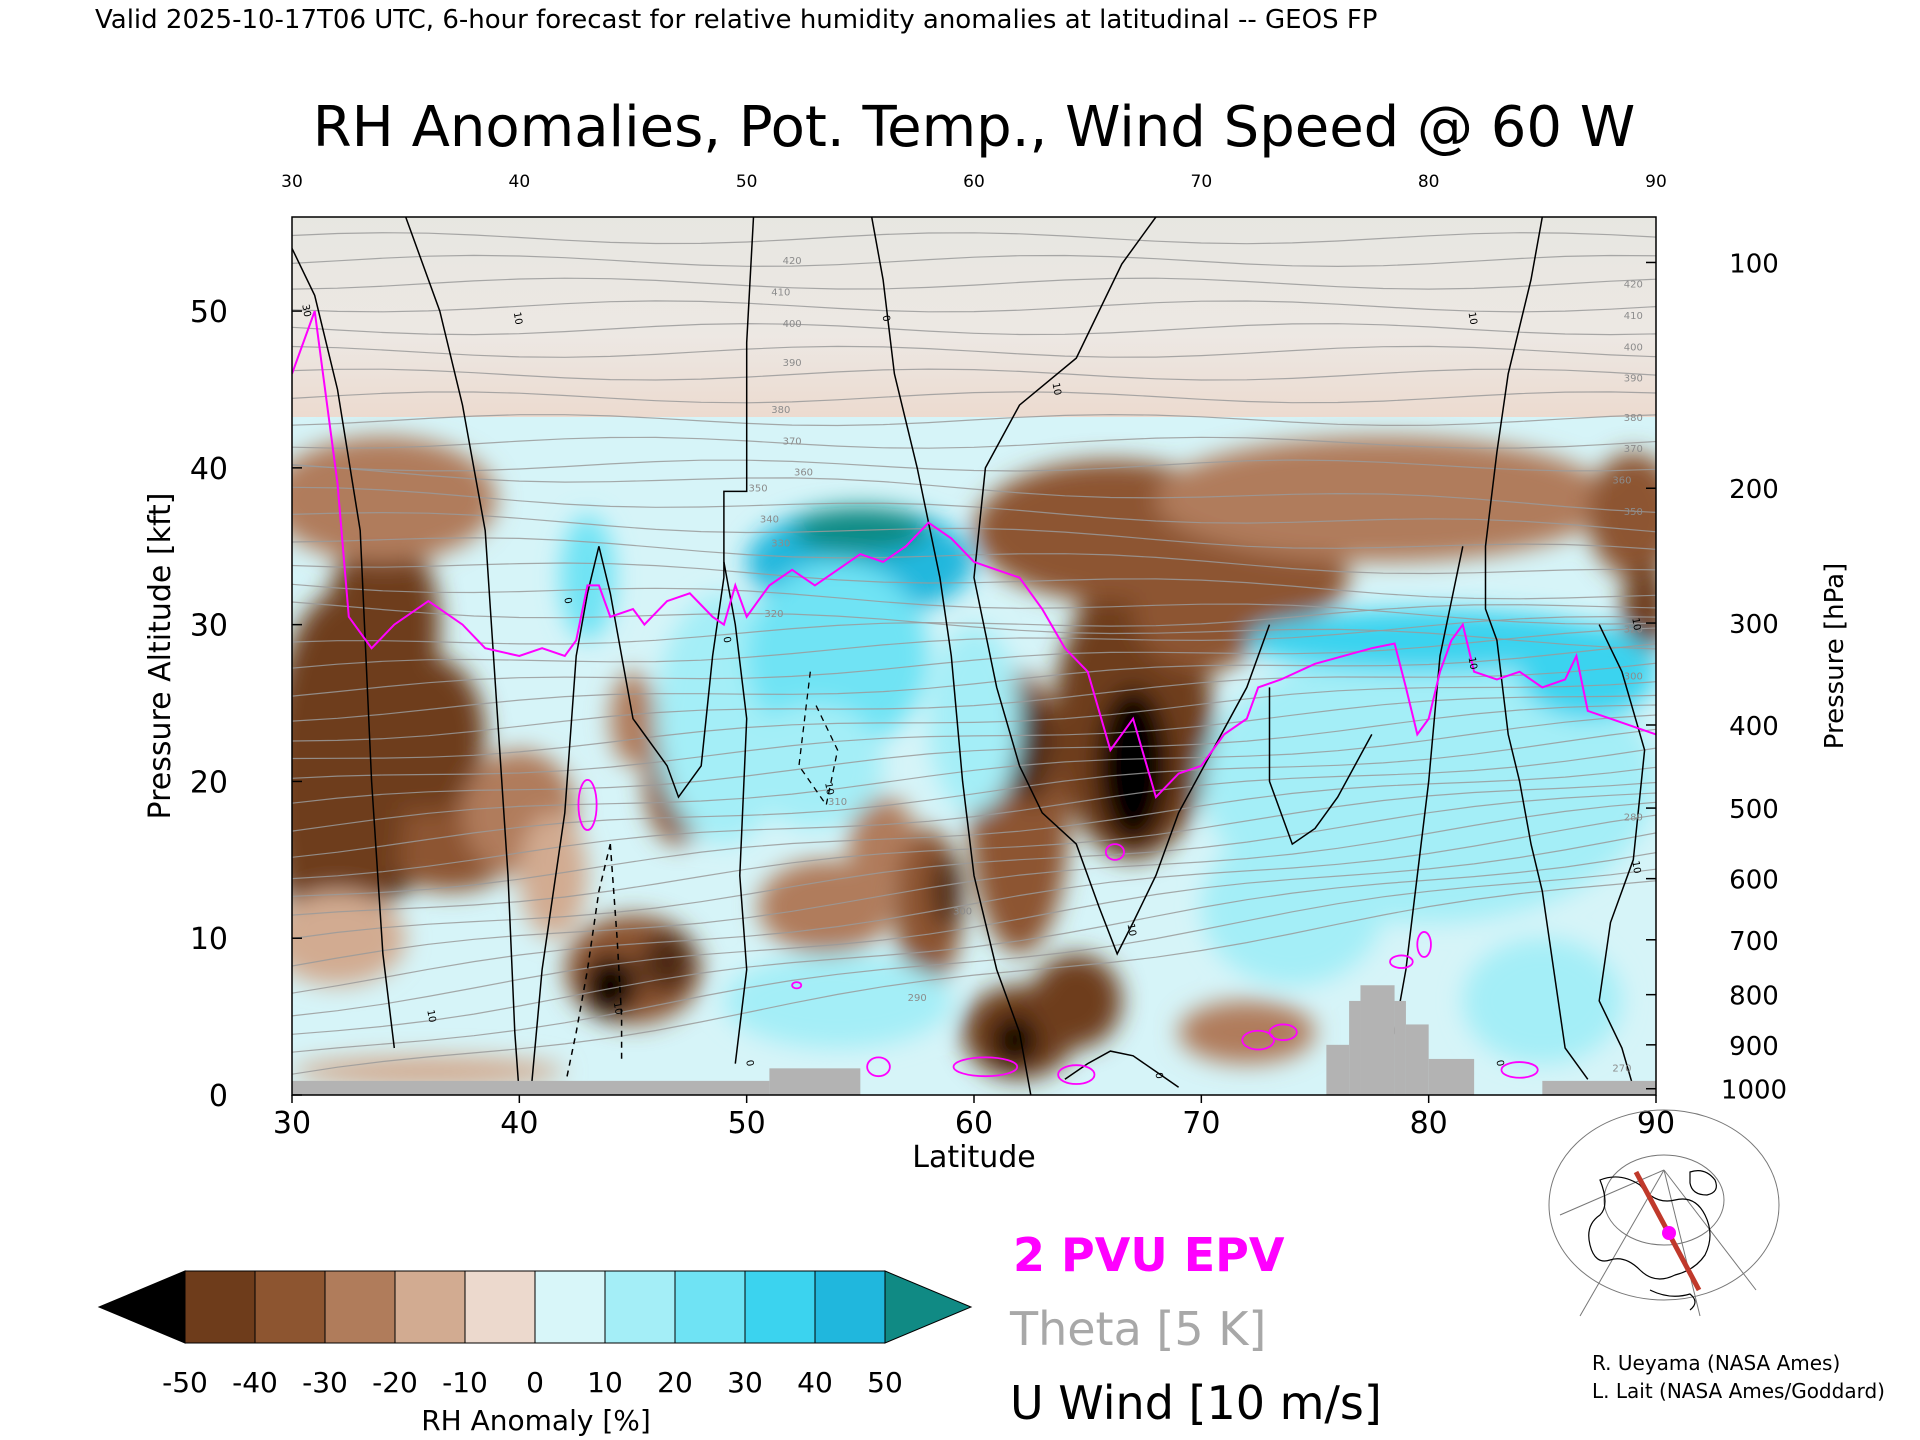 The height and width of the screenshot is (1440, 1920). What do you see at coordinates (1633, 449) in the screenshot?
I see `theta-label: 370` at bounding box center [1633, 449].